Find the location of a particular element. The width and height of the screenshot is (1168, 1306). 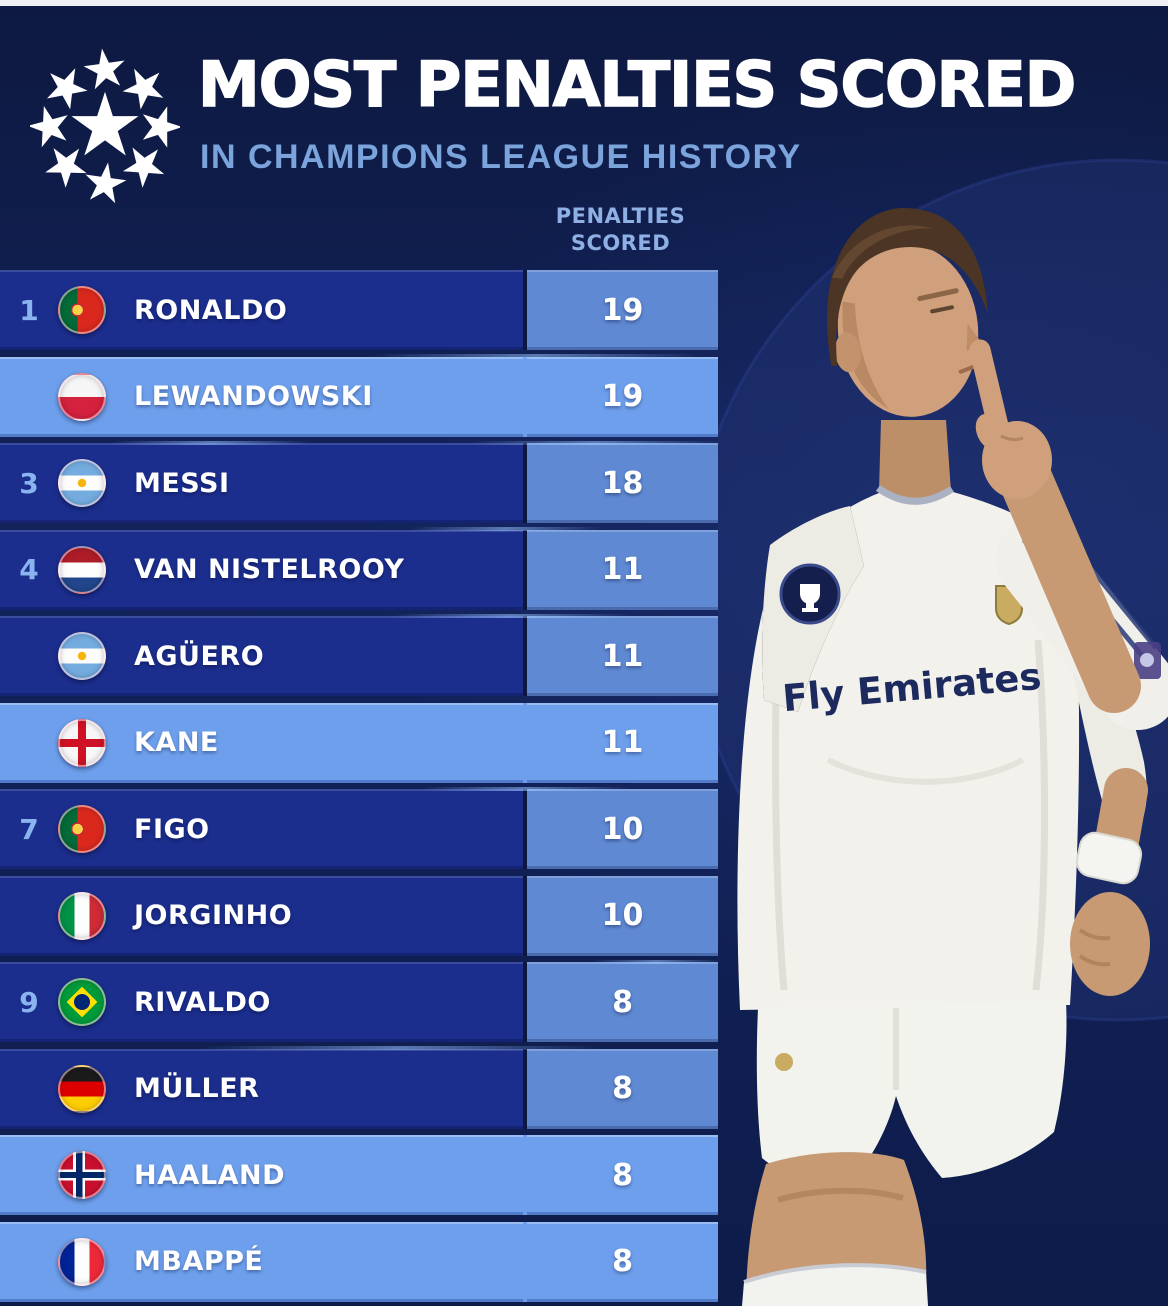

column-header-line1: PENALTIES is located at coordinates (620, 216).